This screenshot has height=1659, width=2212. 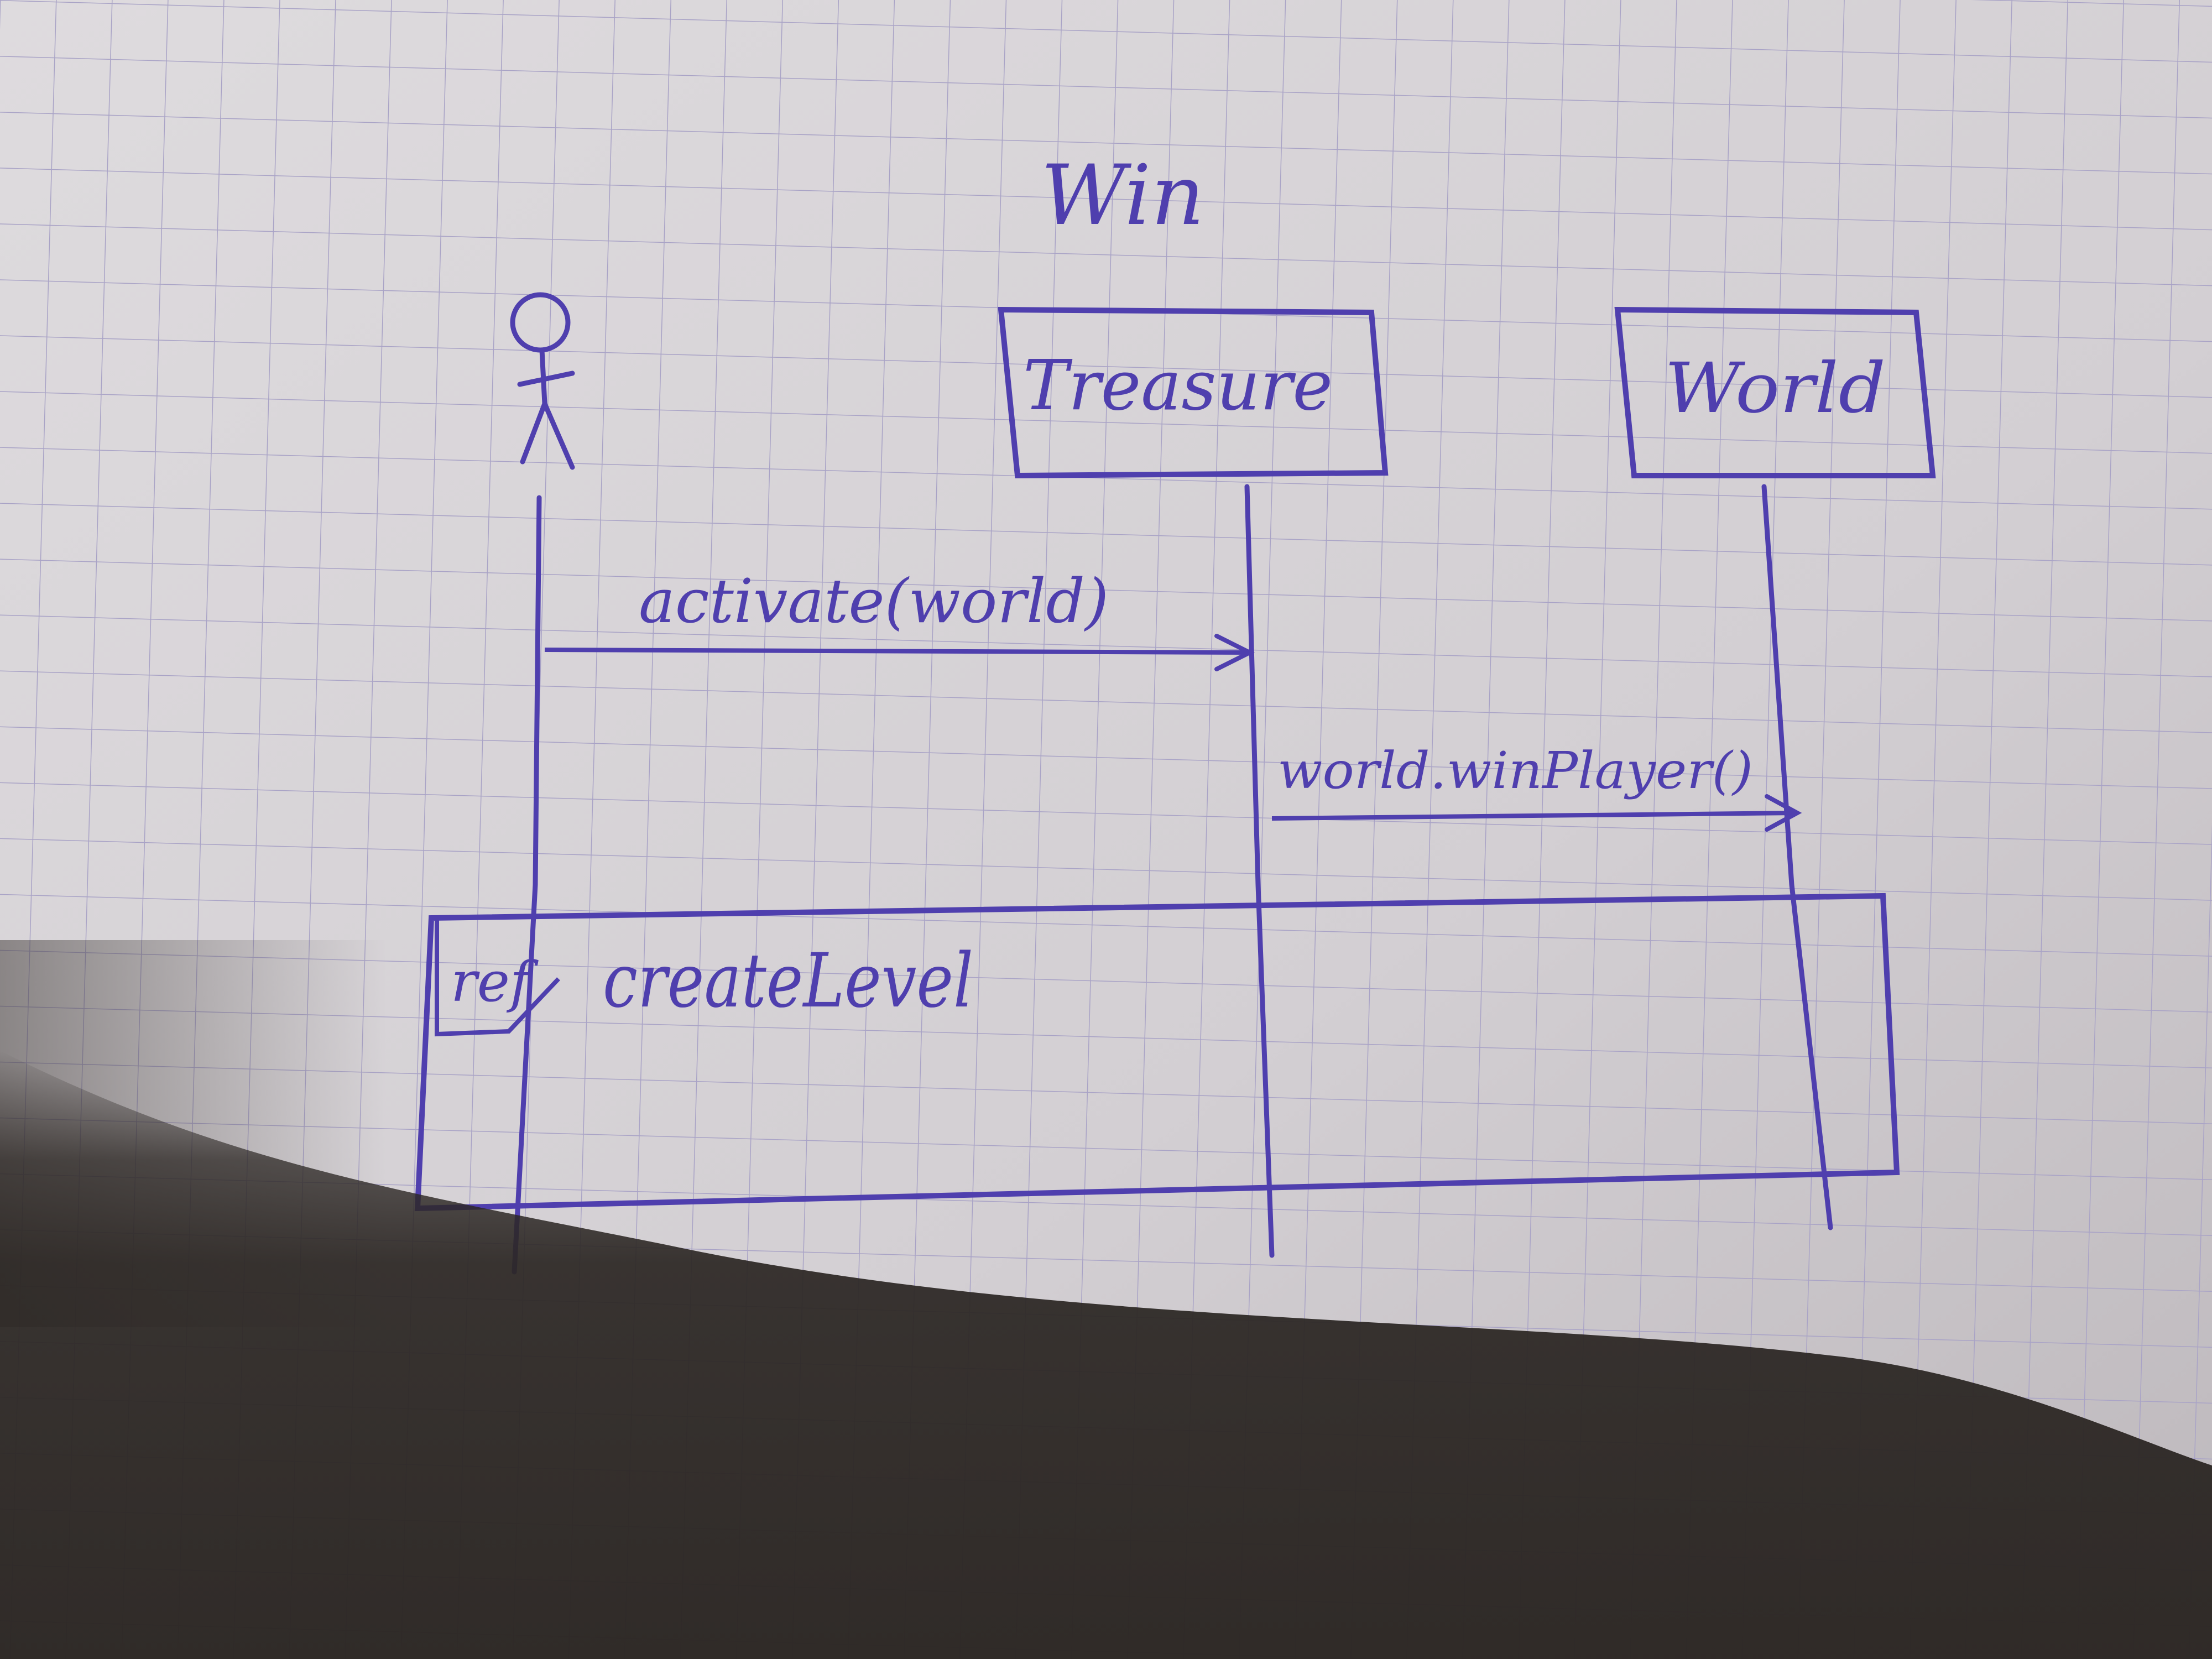 What do you see at coordinates (874, 602) in the screenshot?
I see `message-activate-label: activate(world)` at bounding box center [874, 602].